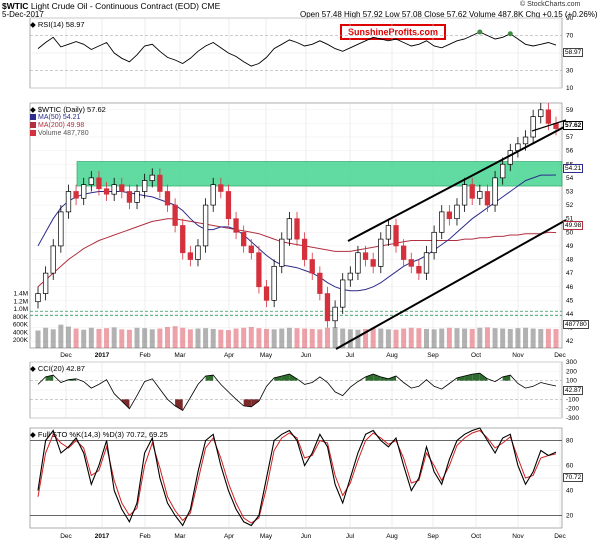  What do you see at coordinates (57, 125) in the screenshot?
I see `ma200-legend: MA(200) 49.98` at bounding box center [57, 125].